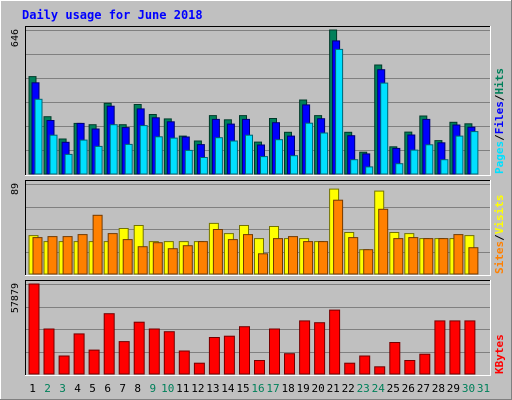 The width and height of the screenshot is (512, 400). I want to click on x-tick-label: 19, so click(302, 388).